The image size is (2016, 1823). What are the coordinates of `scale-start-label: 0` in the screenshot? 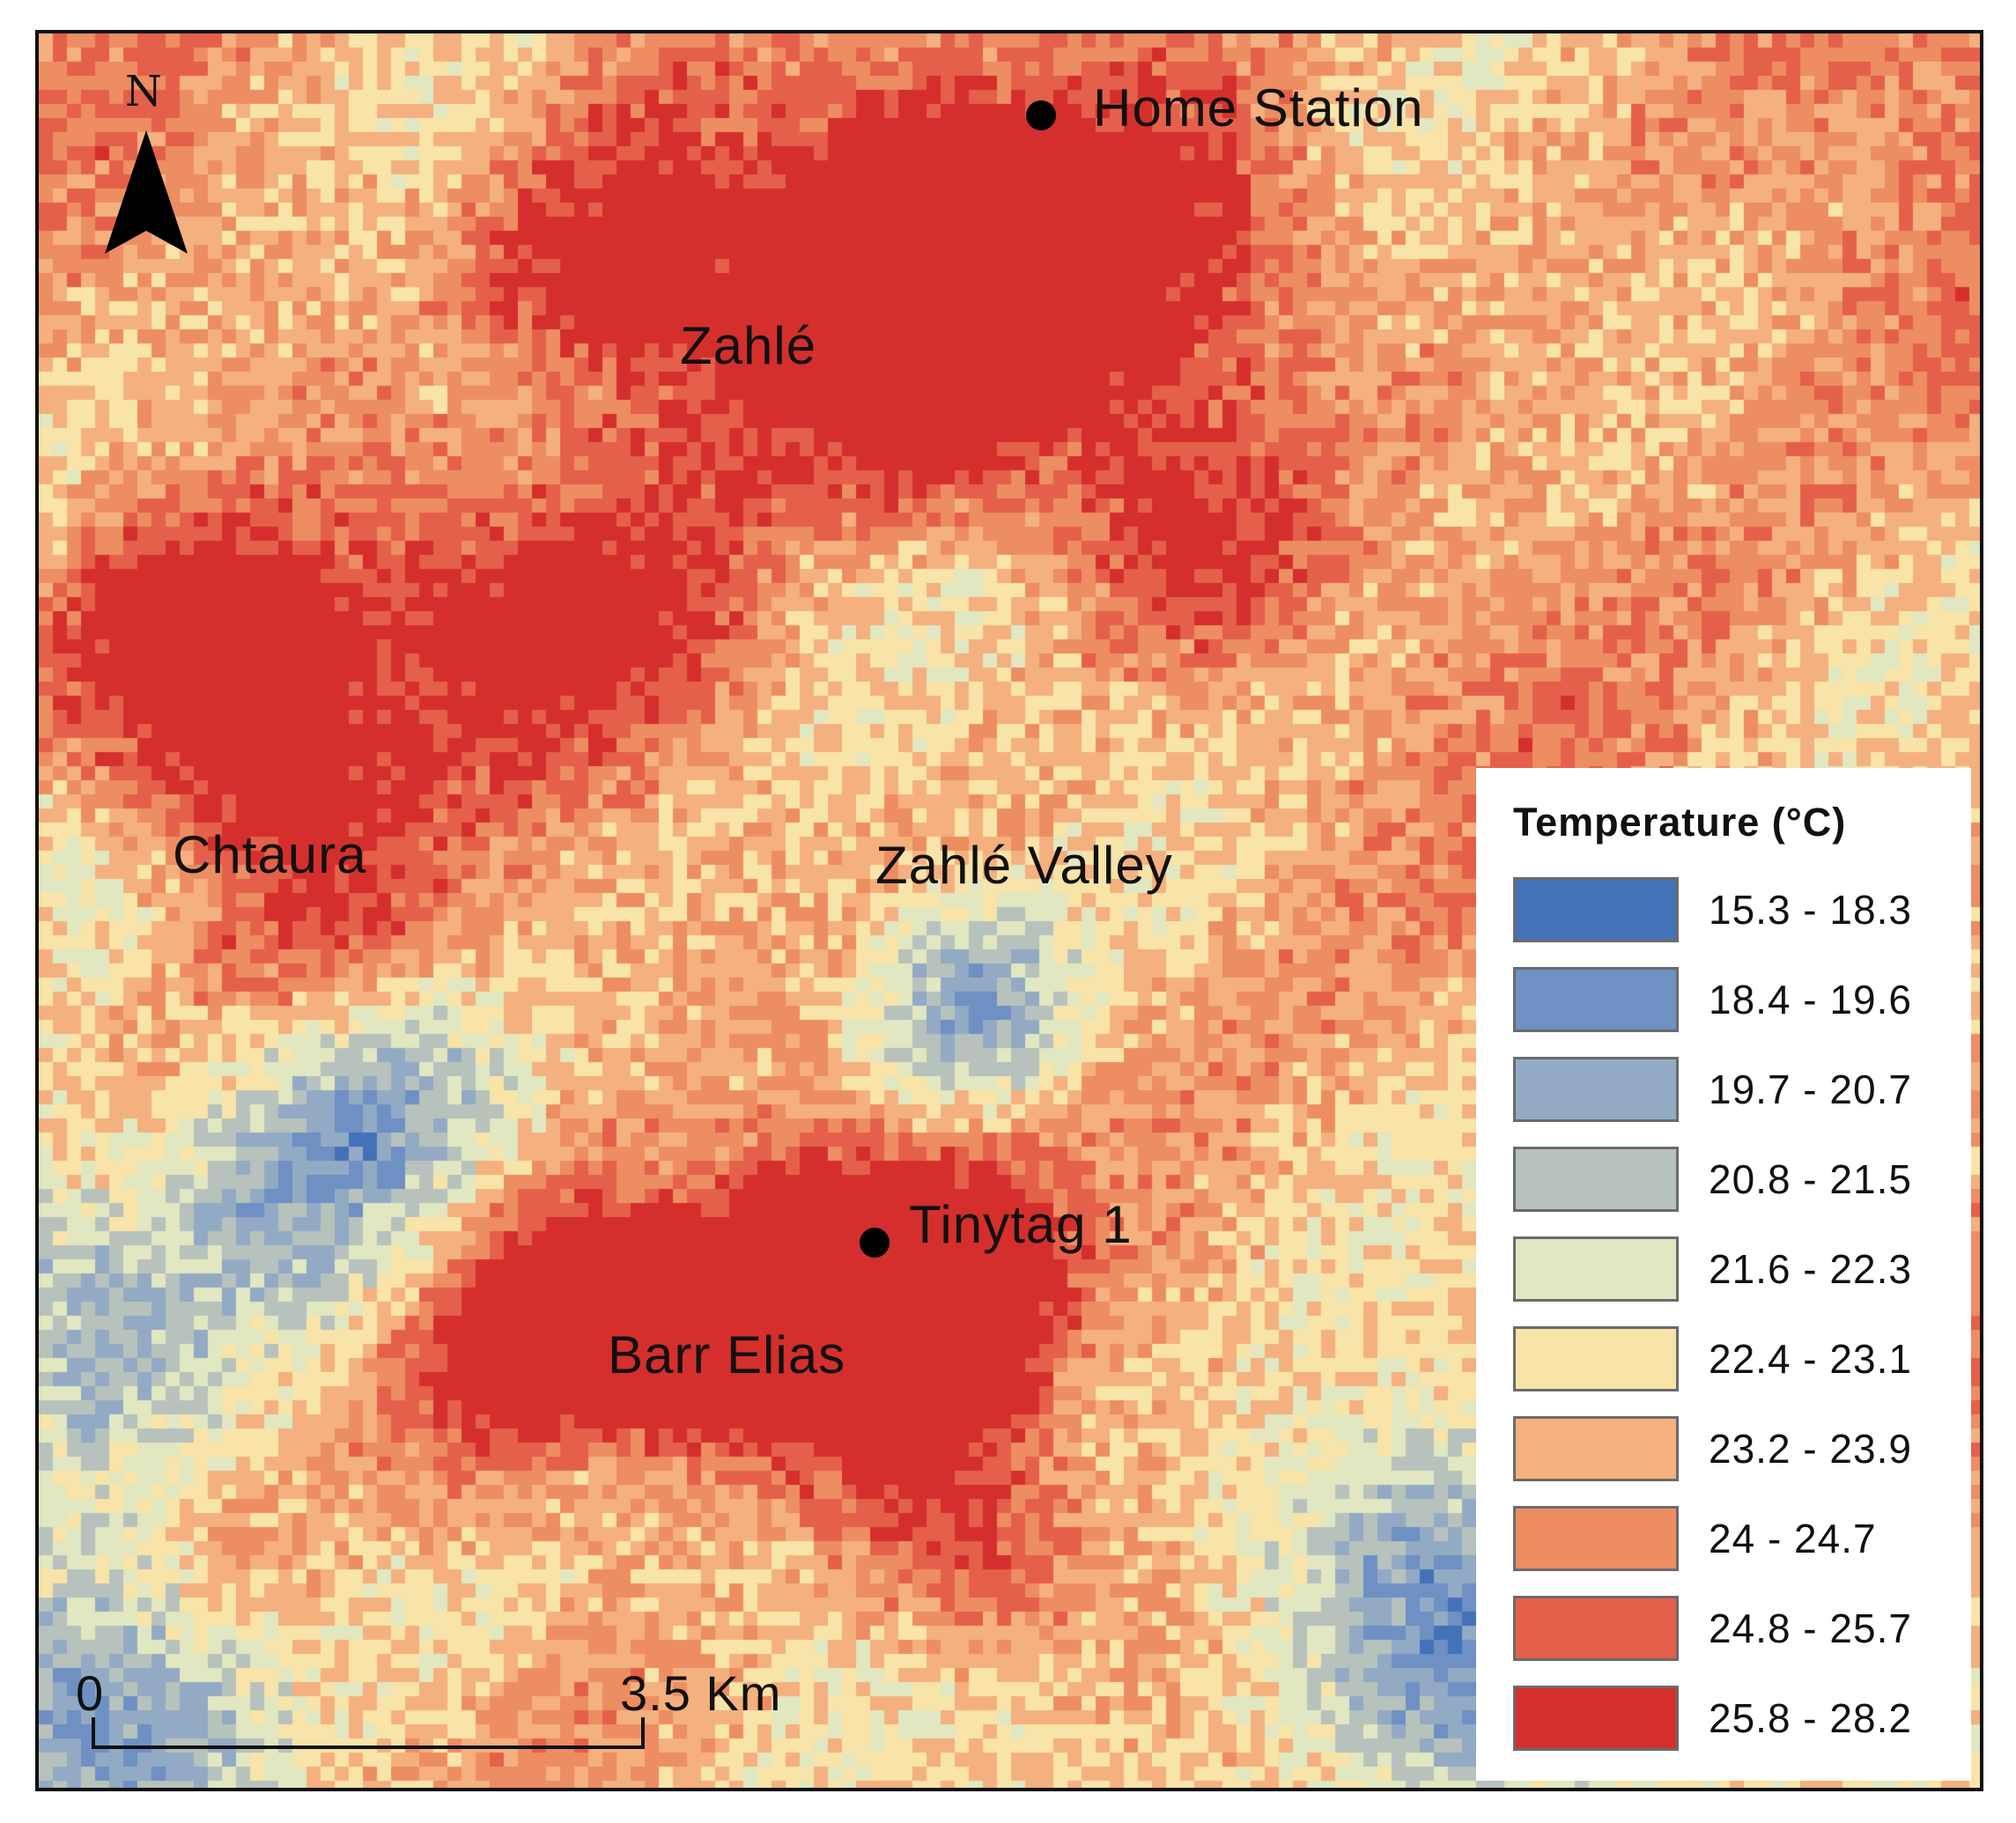 It's located at (90, 1693).